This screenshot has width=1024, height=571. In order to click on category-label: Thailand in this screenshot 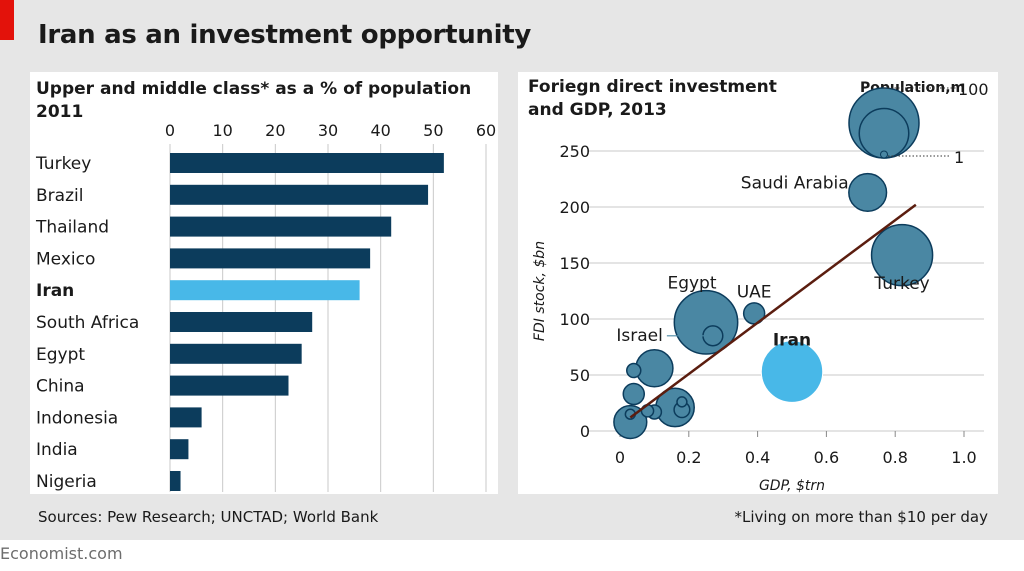, I will do `click(72, 228)`.